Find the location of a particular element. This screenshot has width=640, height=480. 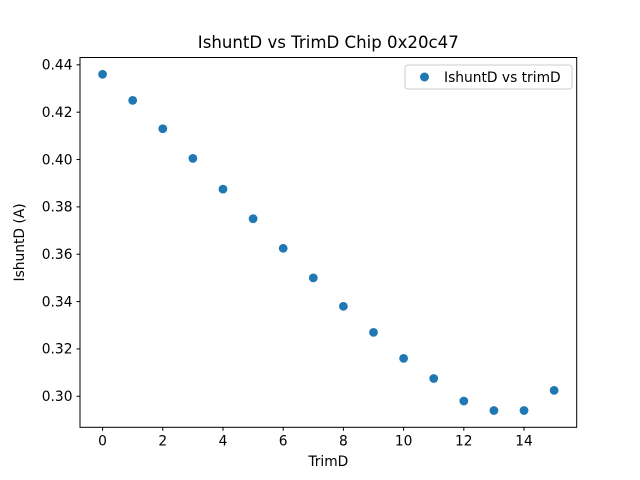

x-axis-label: TrimD is located at coordinates (327, 462).